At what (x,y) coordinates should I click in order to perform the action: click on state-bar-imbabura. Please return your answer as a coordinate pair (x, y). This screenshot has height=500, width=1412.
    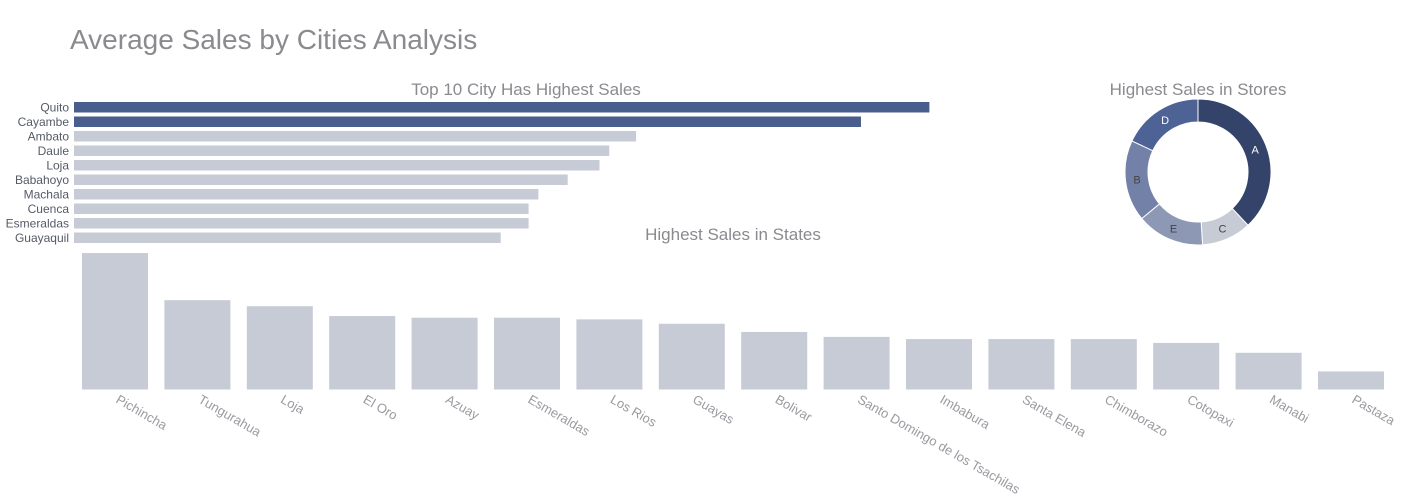
    Looking at the image, I should click on (939, 364).